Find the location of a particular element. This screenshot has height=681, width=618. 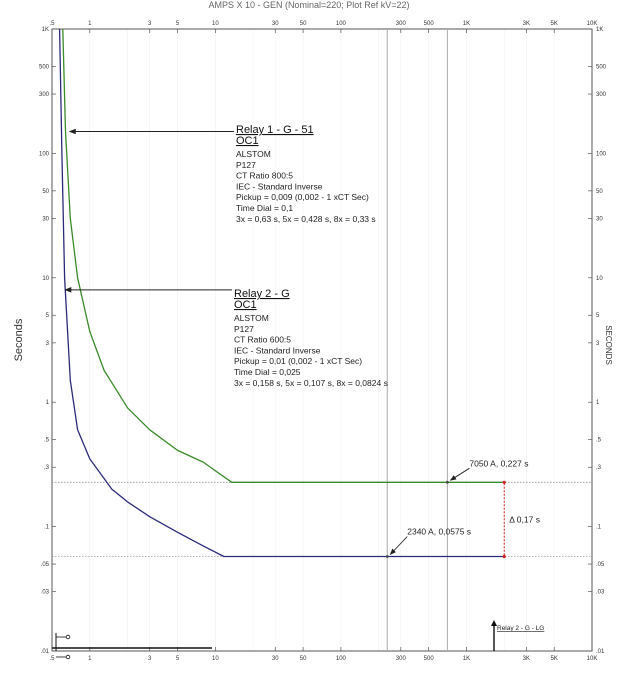

y-tick-label-left: 100 is located at coordinates (44, 154).